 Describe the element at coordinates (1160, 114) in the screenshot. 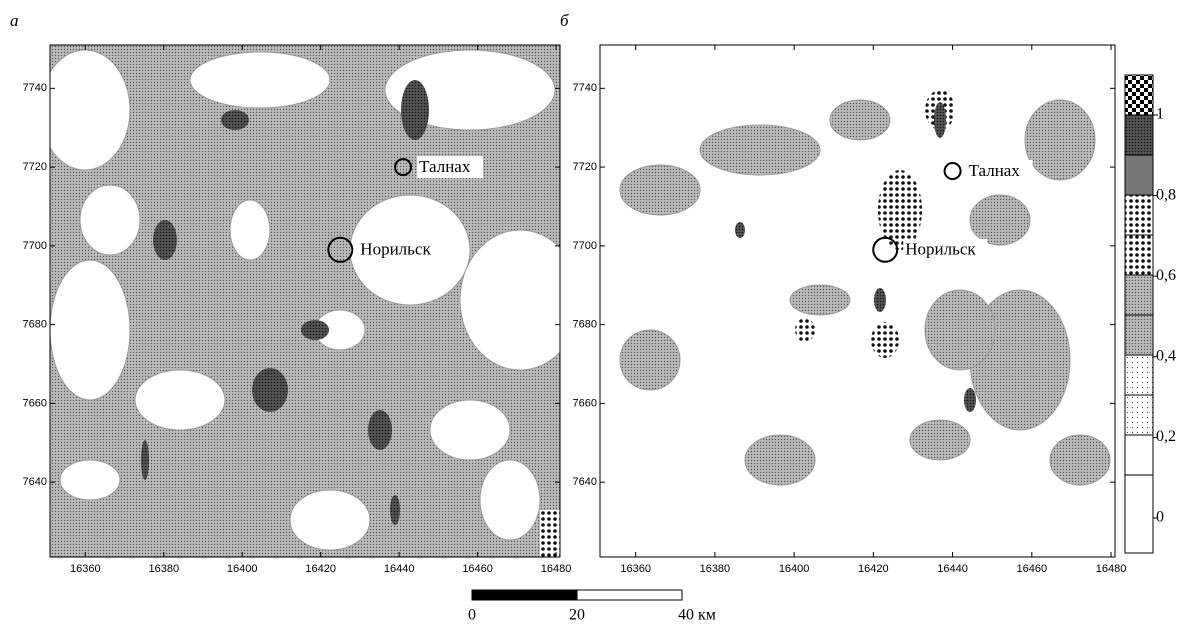

I see `legend-label: 1` at that location.